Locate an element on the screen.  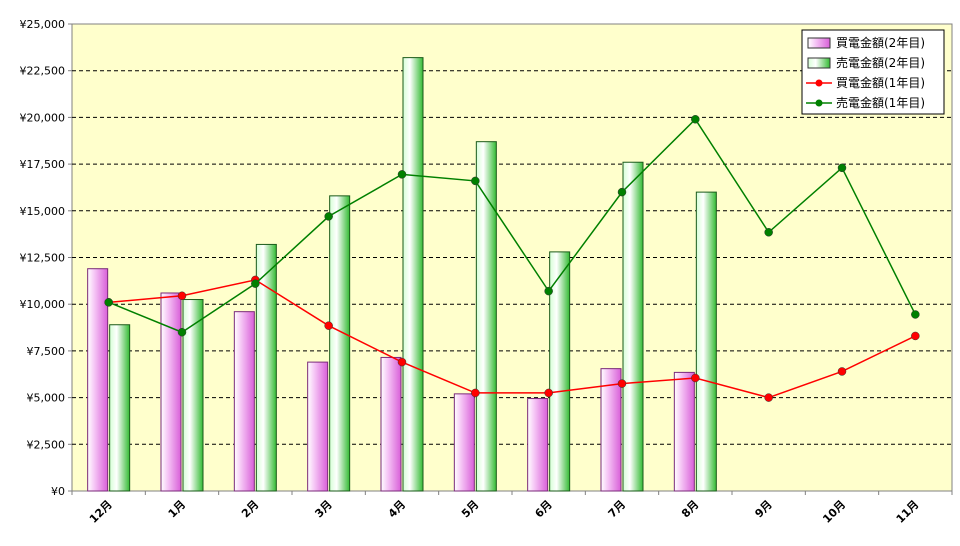
y-tick-label: ¥20,000 is located at coordinates (43, 117).